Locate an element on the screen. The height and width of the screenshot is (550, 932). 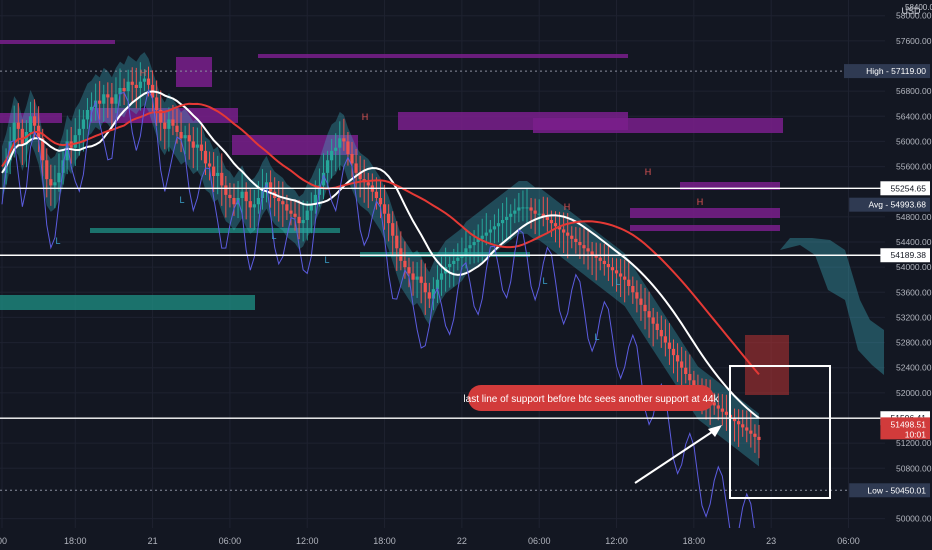
axis-background is located at coordinates (908, 275).